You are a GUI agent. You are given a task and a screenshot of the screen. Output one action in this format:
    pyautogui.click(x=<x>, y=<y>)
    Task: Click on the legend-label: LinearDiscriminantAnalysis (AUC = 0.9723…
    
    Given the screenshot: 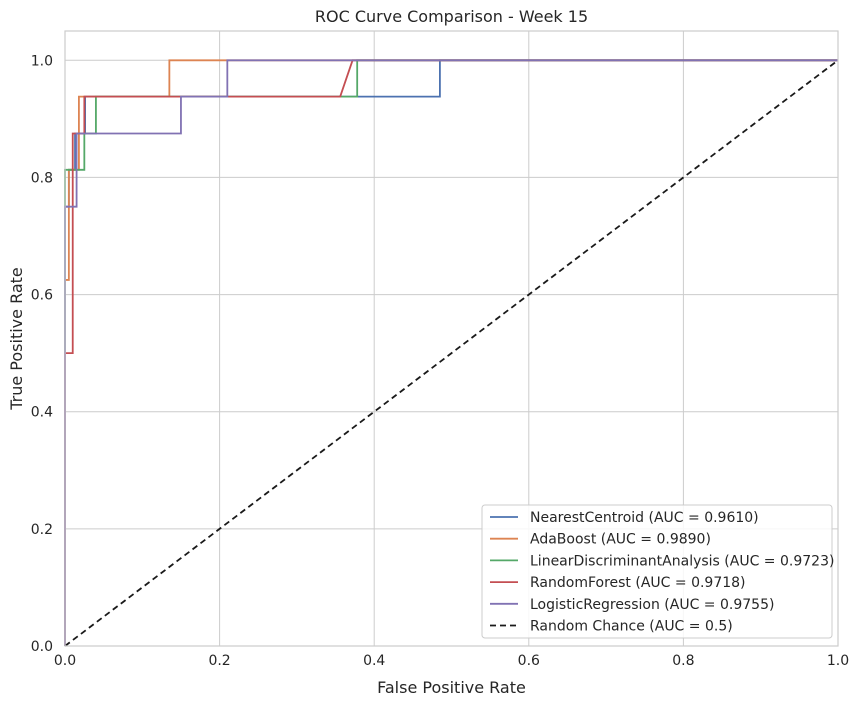 What is the action you would take?
    pyautogui.click(x=682, y=561)
    